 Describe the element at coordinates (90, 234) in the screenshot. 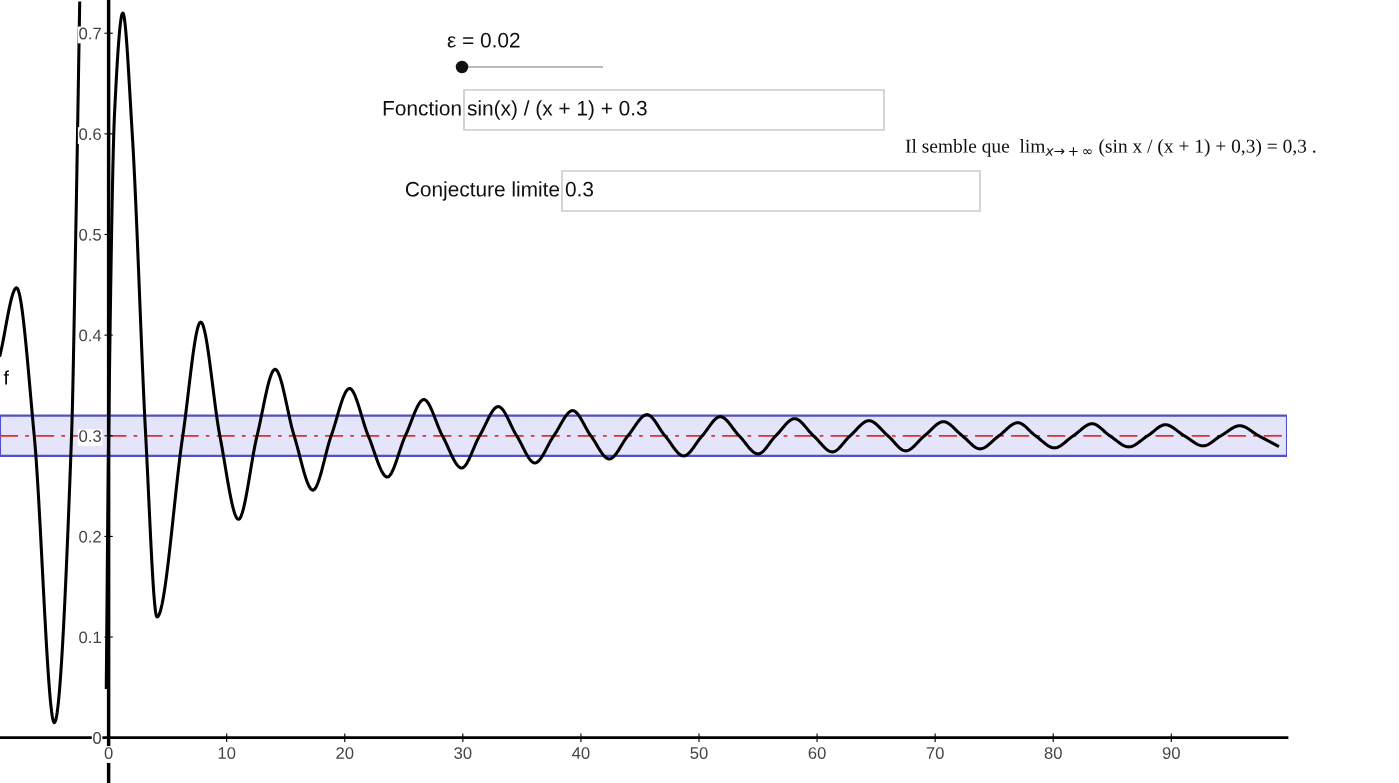

I see `y-tick-label: 0.5` at that location.